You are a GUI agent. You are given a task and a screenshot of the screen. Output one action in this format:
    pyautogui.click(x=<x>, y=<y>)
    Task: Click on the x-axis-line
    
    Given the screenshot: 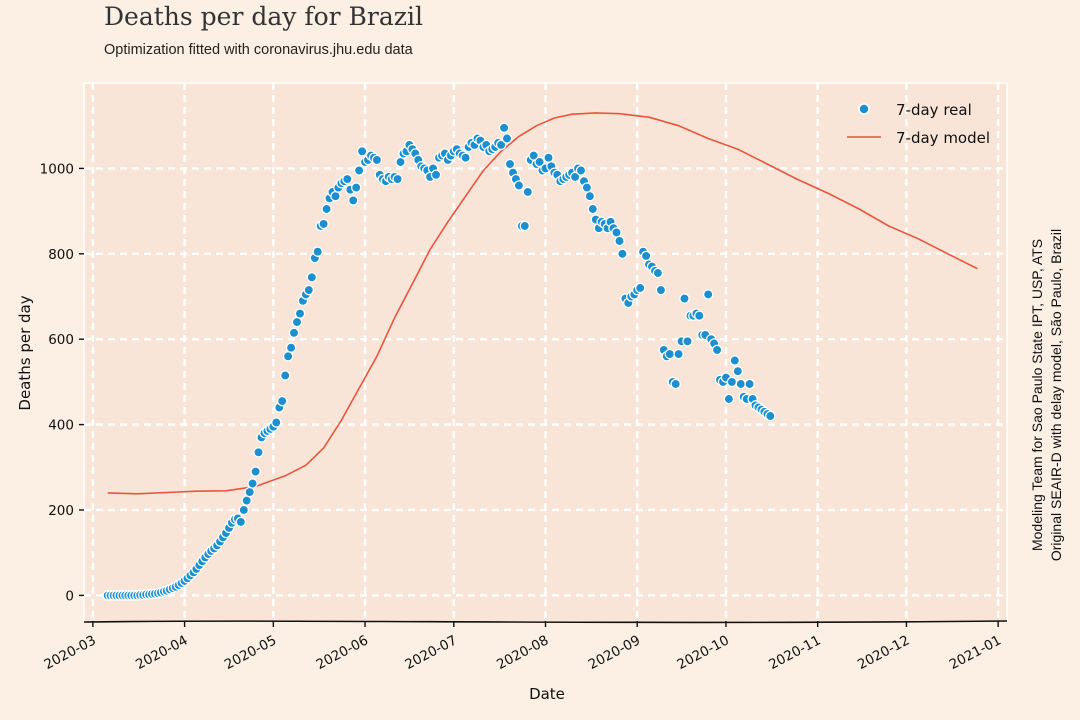 What is the action you would take?
    pyautogui.click(x=545, y=622)
    